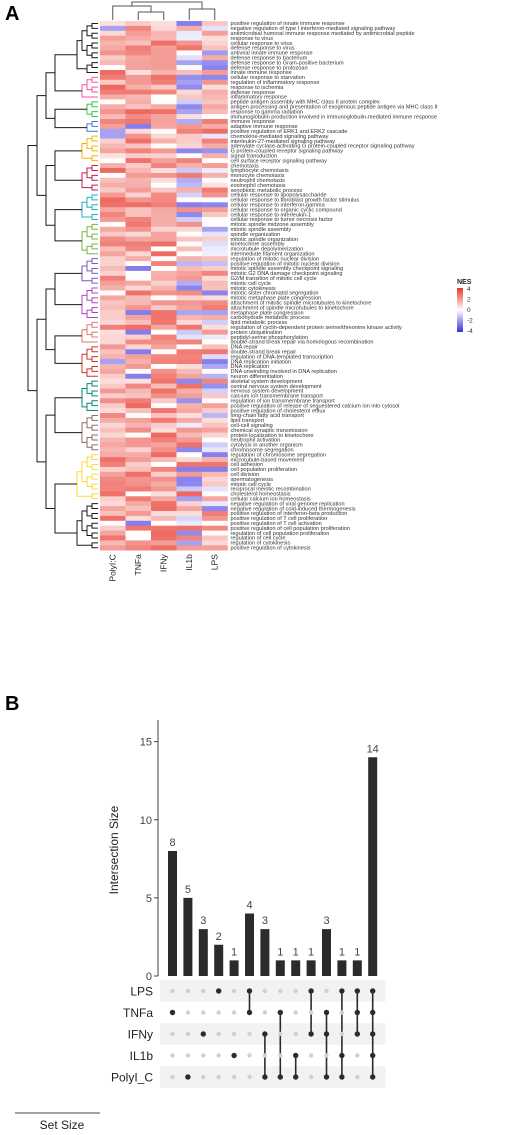  What do you see at coordinates (275, 83) in the screenshot?
I see `row-label: regulation of inflammatory response` at bounding box center [275, 83].